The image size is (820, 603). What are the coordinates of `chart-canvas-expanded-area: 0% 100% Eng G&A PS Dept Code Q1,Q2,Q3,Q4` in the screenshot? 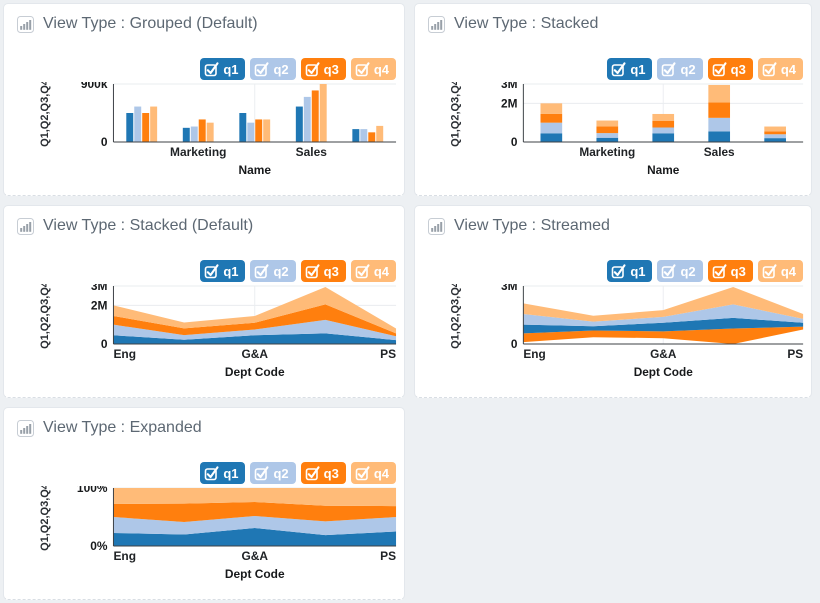 It's located at (204, 535).